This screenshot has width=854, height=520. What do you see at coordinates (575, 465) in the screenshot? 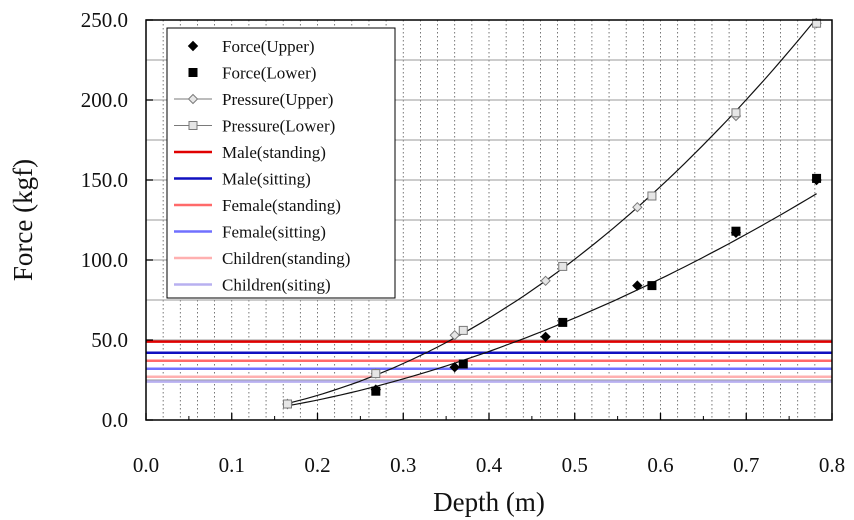
I see `x-tick-label: 0.5` at bounding box center [575, 465].